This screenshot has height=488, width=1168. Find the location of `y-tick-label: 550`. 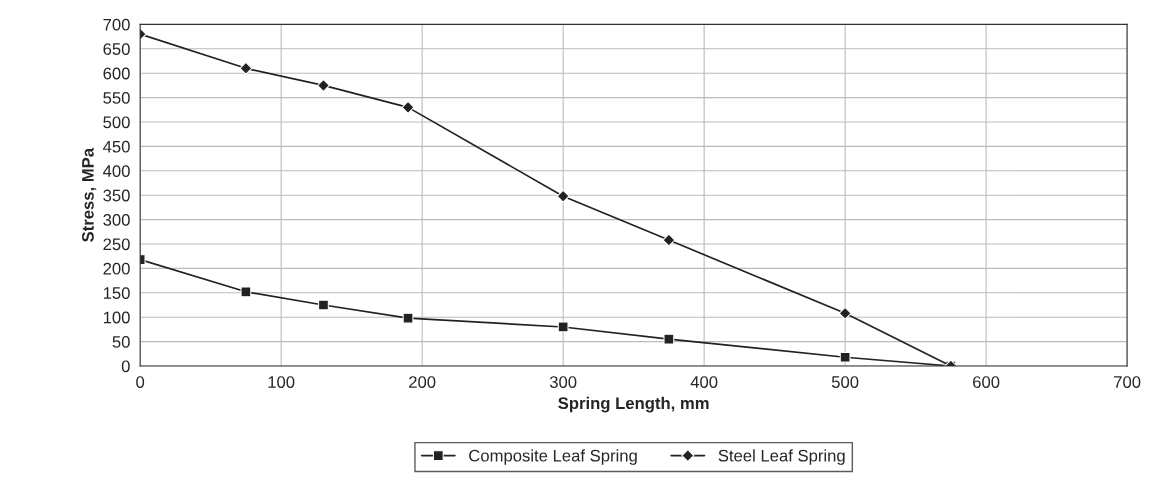

y-tick-label: 550 is located at coordinates (116, 98).